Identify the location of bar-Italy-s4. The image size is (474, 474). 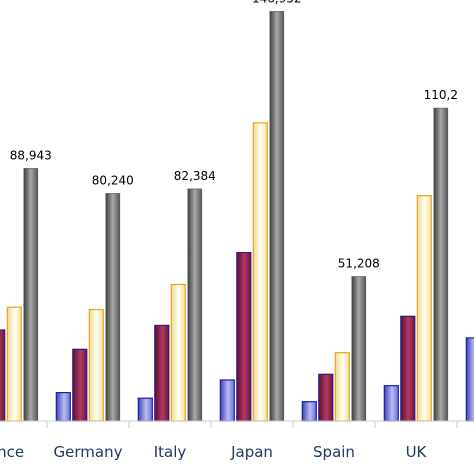
(195, 305).